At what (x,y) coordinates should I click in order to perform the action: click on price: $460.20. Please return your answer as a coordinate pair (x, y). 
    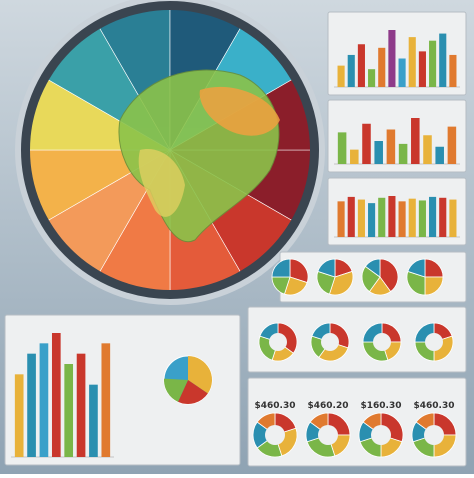
    Looking at the image, I should click on (328, 406).